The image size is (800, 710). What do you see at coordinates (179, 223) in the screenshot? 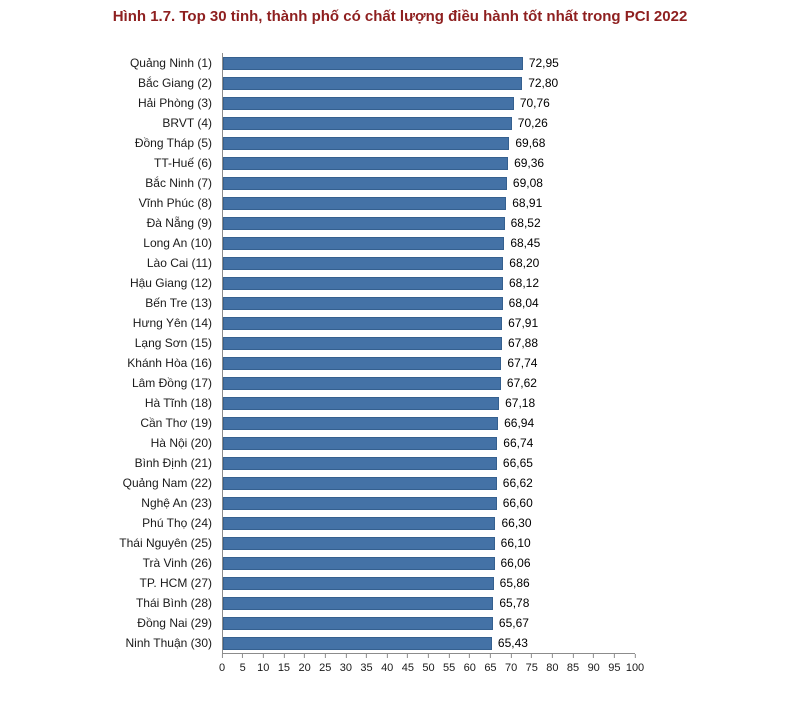
I see `category-label: Đà Nẵng (9)` at bounding box center [179, 223].